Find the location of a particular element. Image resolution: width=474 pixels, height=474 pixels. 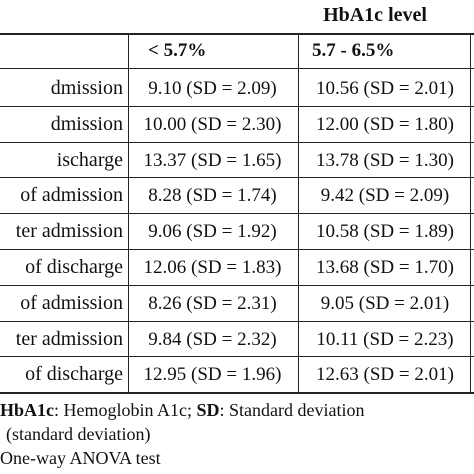

table-cell: 10.56 (SD = 2.01) is located at coordinates (385, 88).